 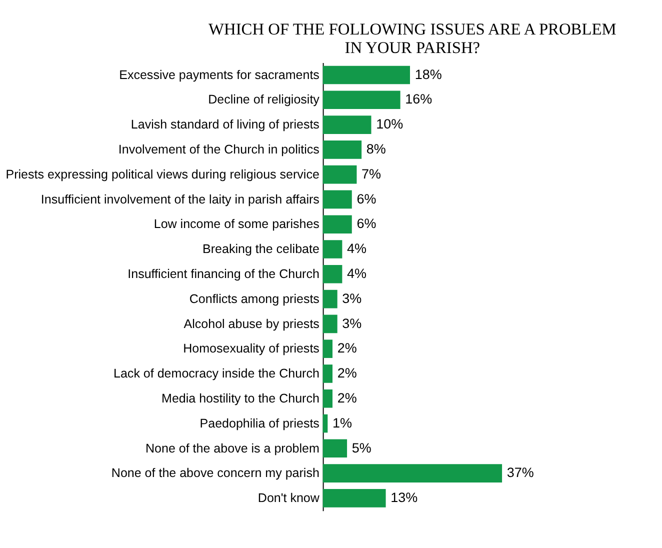 I want to click on y-tick-label: Alcohol abuse by priests, so click(x=252, y=323).